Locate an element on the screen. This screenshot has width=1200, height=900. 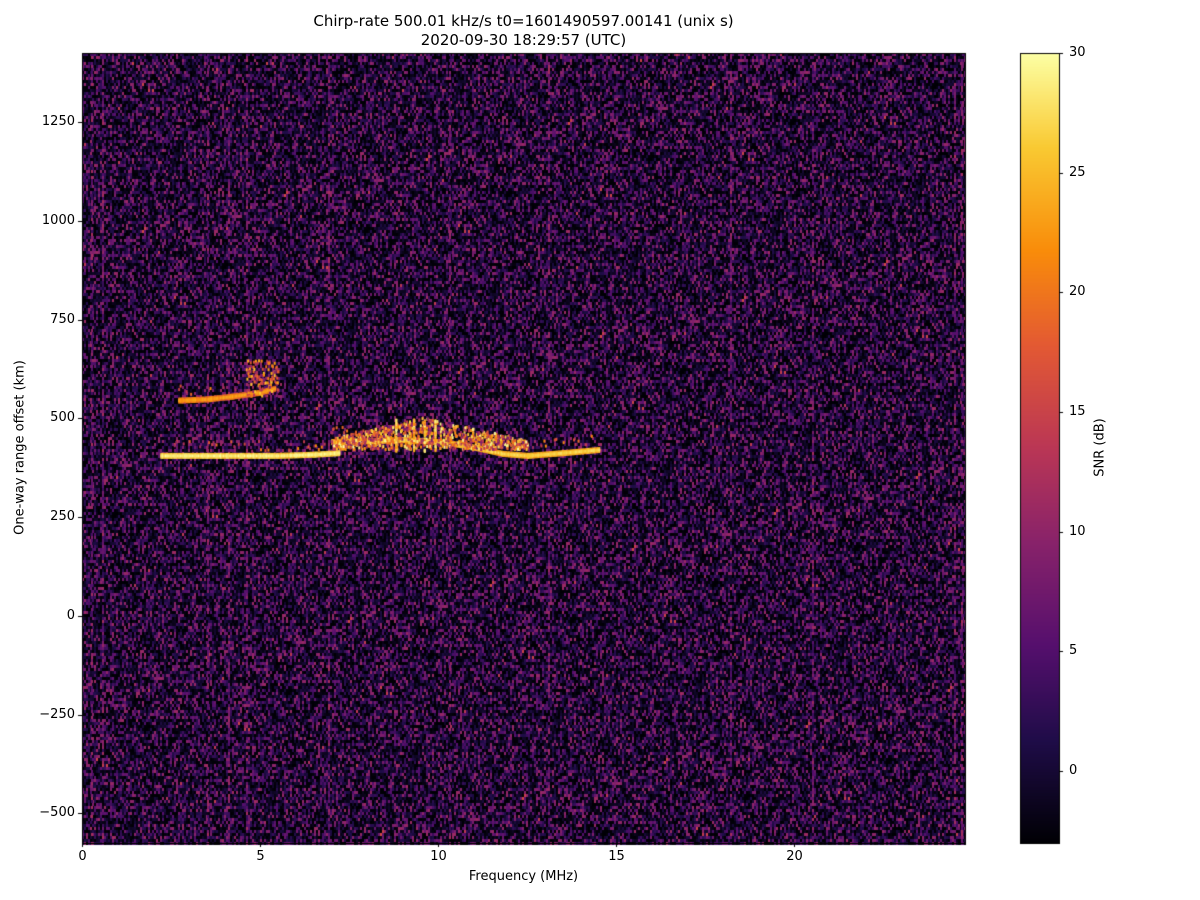
colorbar-tick-label: 5 is located at coordinates (1073, 650).